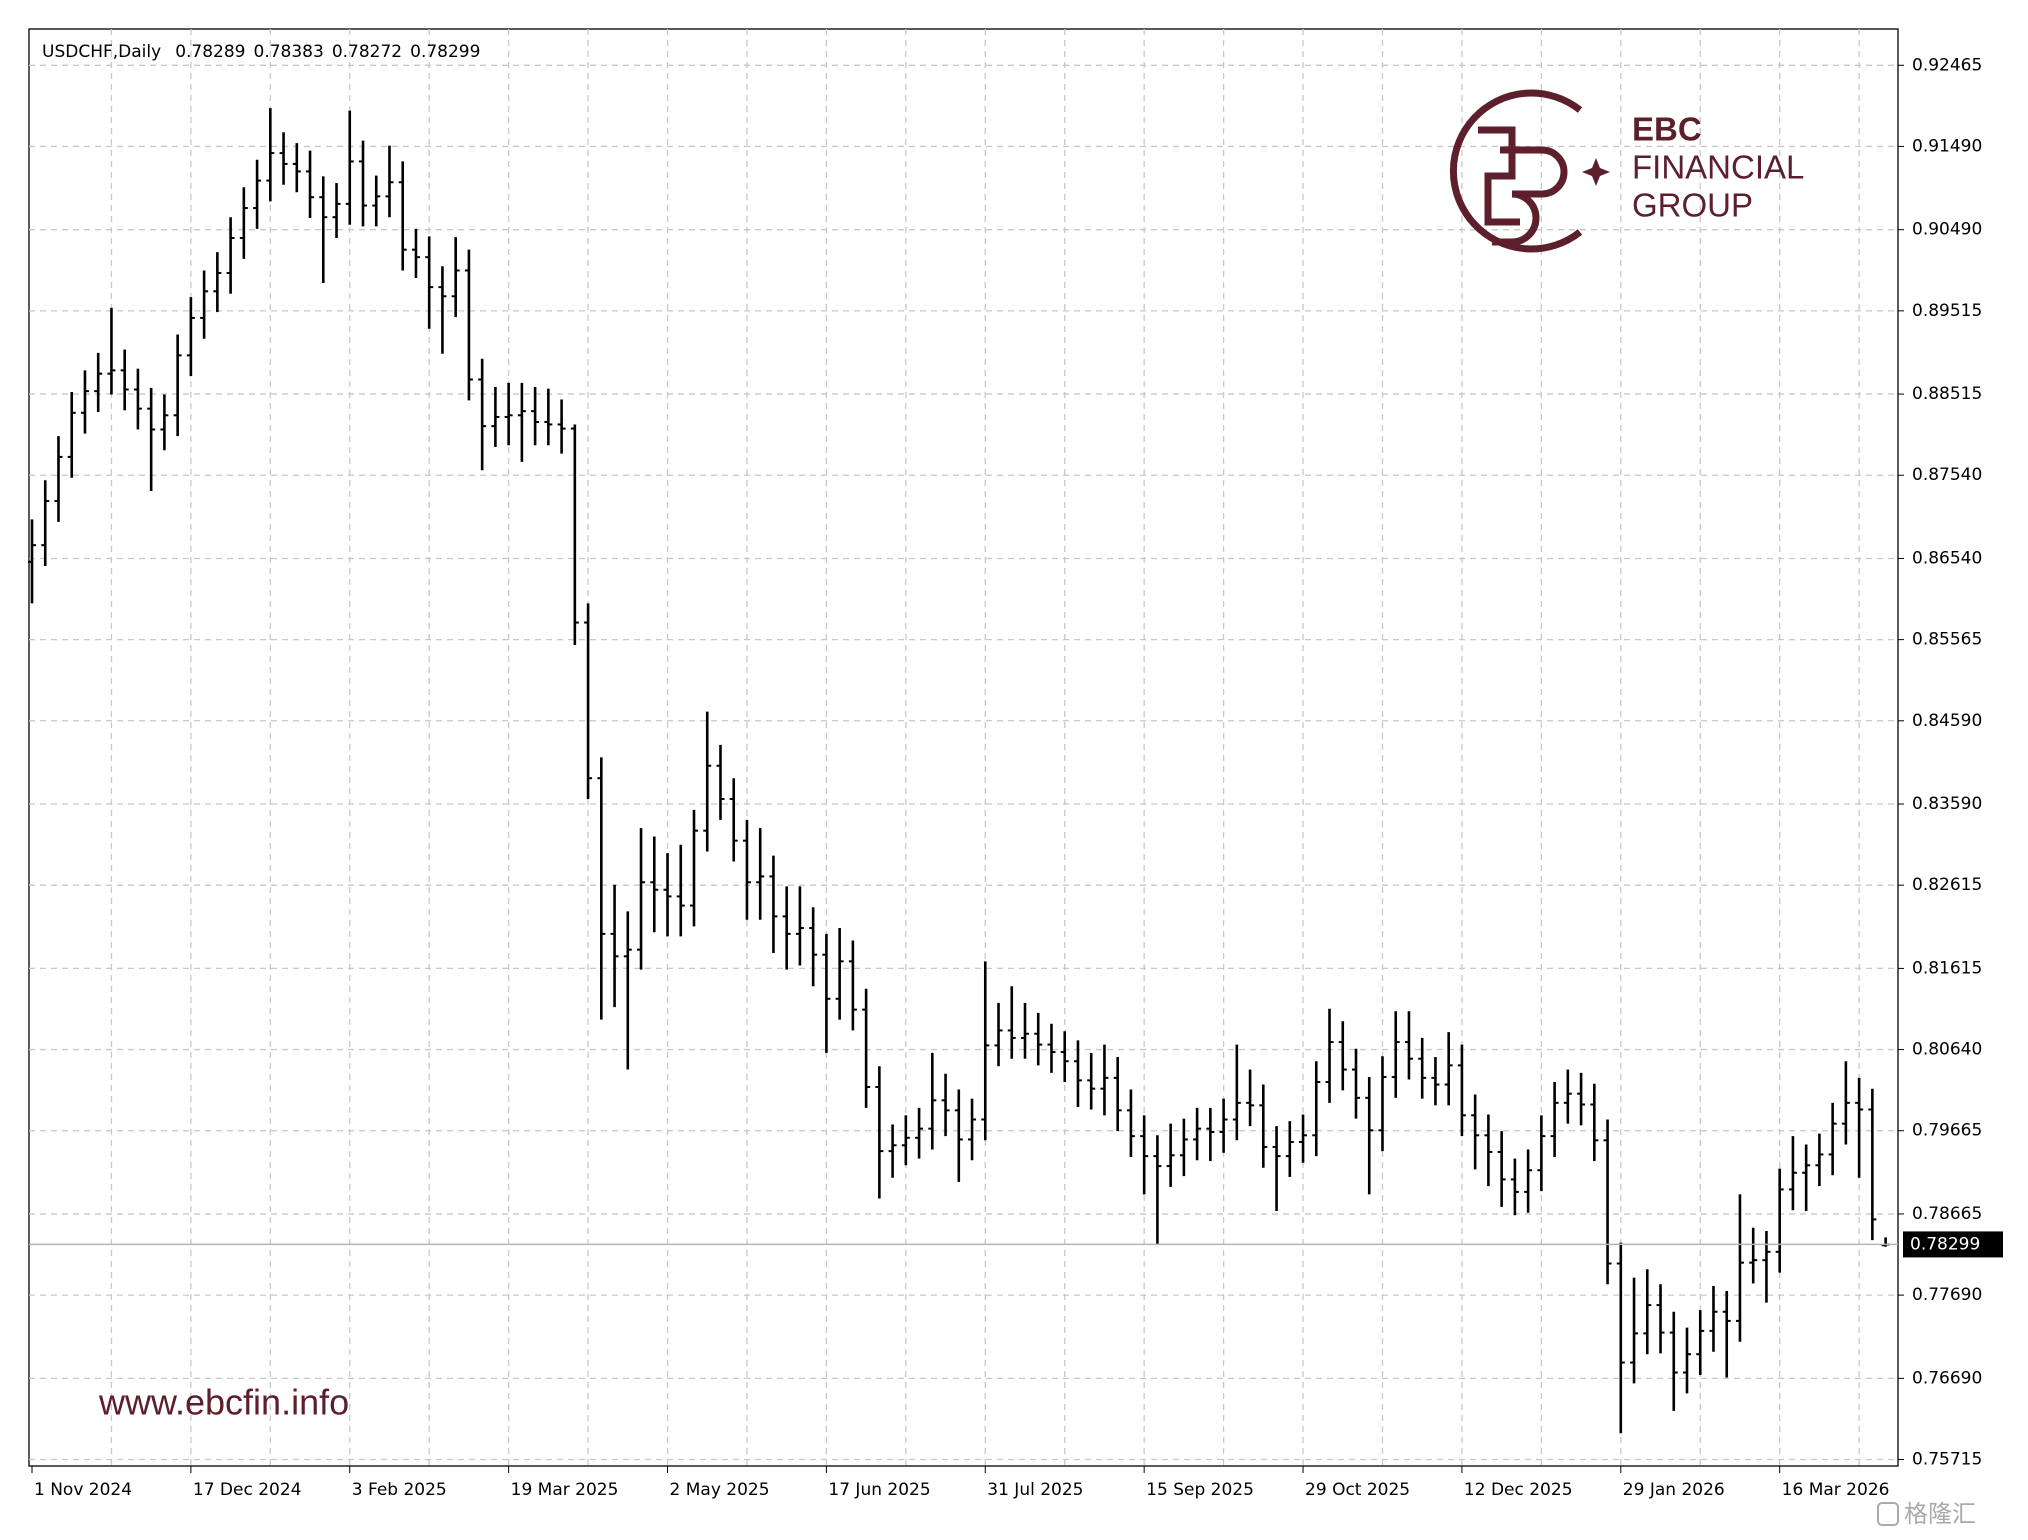 The image size is (2028, 1540). Describe the element at coordinates (210, 52) in the screenshot. I see `open-value: 0.78289` at that location.